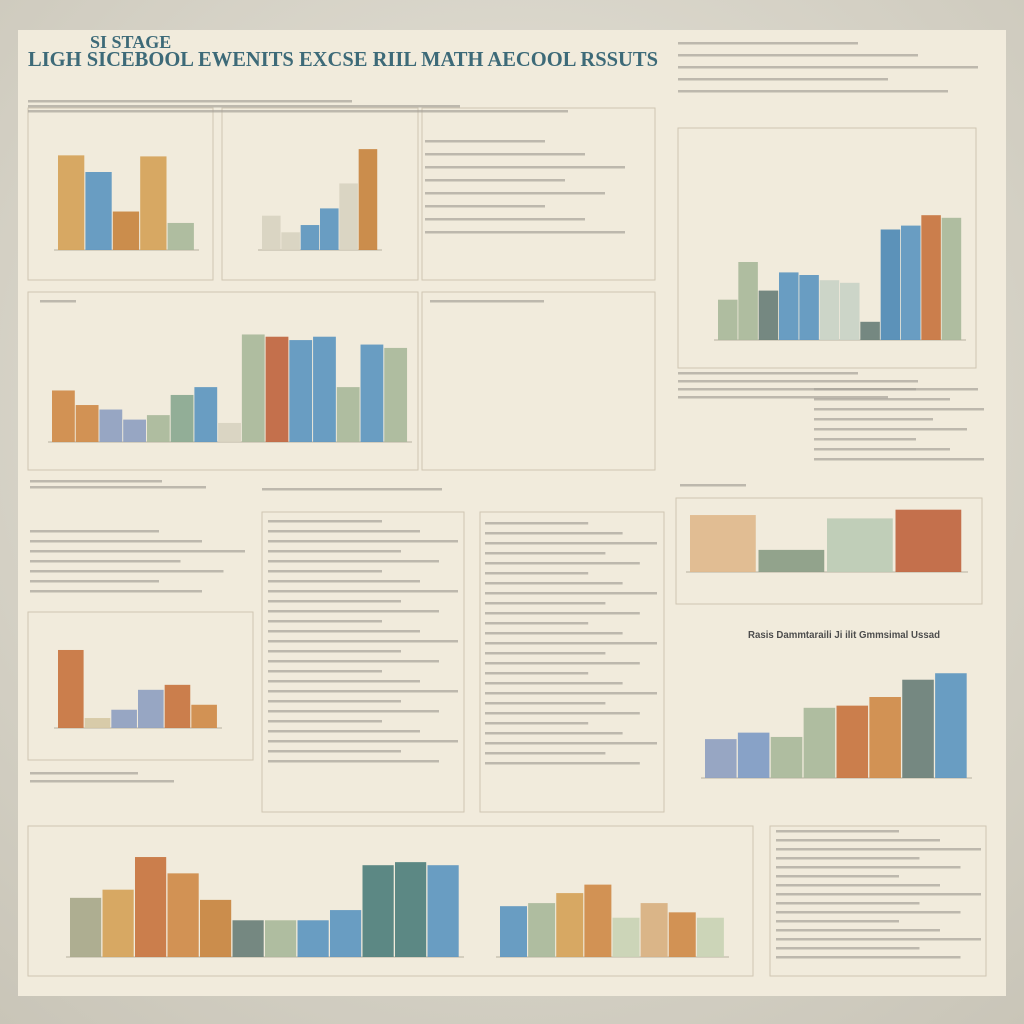 The height and width of the screenshot is (1024, 1024). Describe the element at coordinates (130, 42) in the screenshot. I see `kicker: SI STAGE` at that location.